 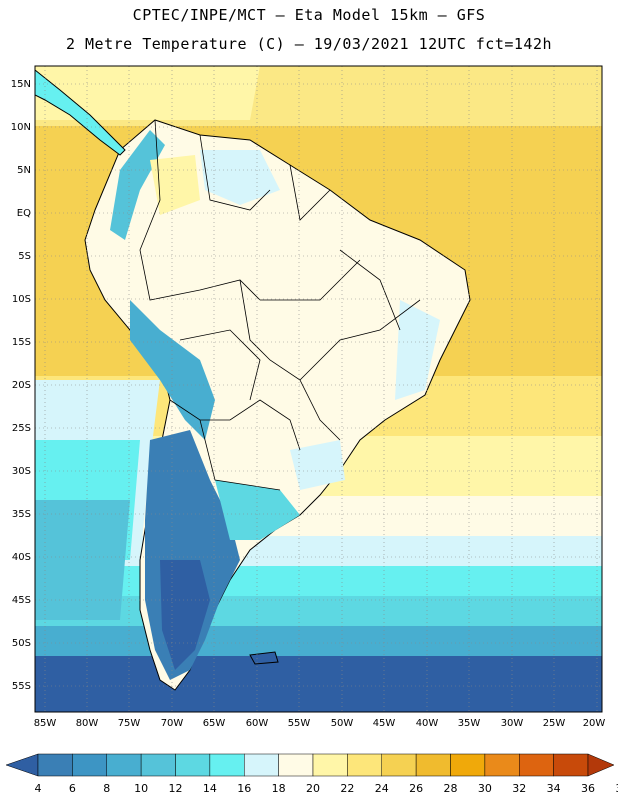 I want to click on lat-label: 15N, so click(x=21, y=84).